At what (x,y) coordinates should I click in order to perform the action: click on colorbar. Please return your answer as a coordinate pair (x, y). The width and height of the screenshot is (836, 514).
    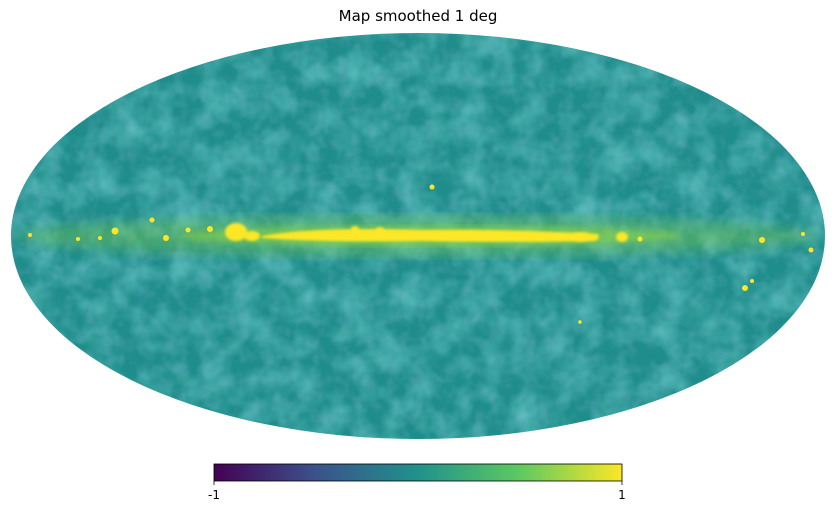
    Looking at the image, I should click on (418, 474).